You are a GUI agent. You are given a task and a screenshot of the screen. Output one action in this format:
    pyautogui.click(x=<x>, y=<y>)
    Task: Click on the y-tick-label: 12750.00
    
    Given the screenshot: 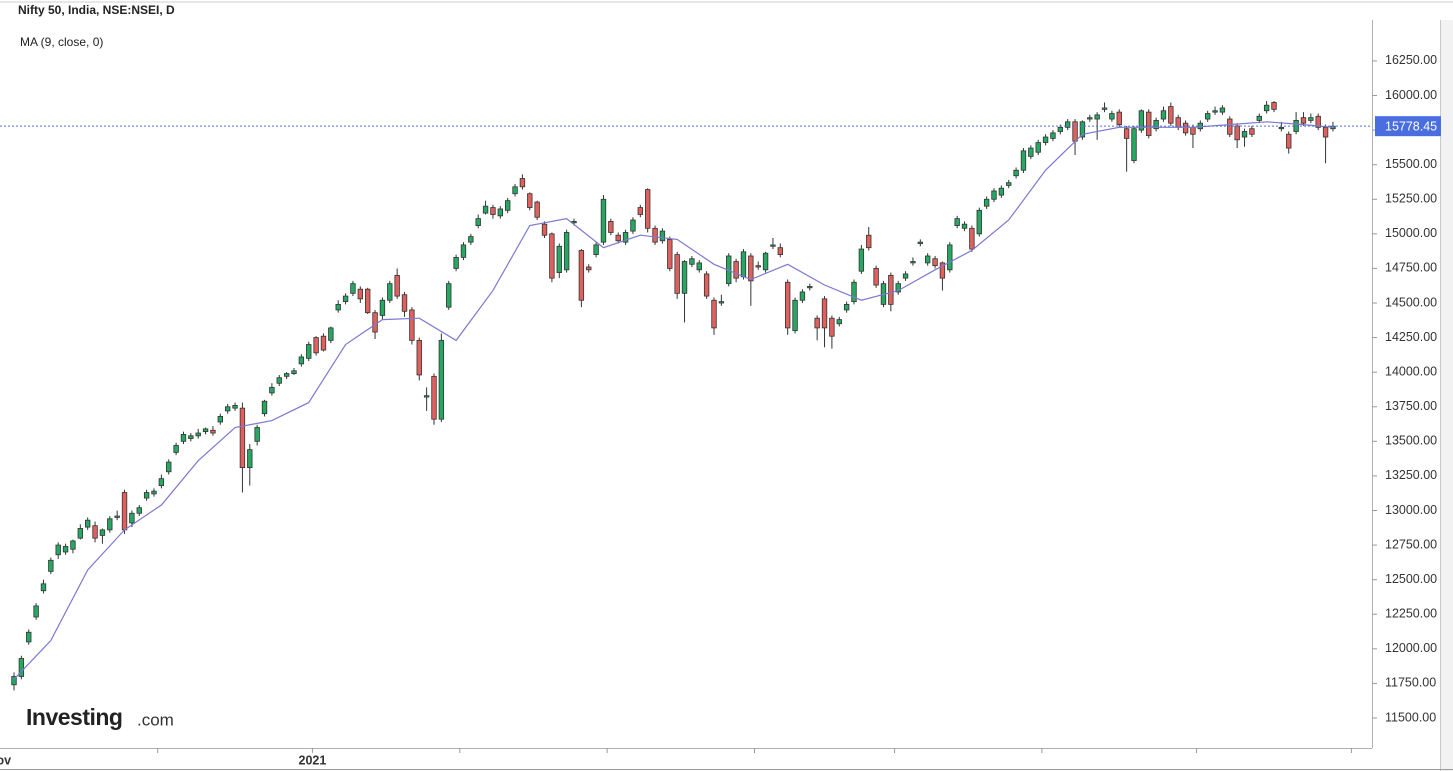 What is the action you would take?
    pyautogui.click(x=1411, y=544)
    